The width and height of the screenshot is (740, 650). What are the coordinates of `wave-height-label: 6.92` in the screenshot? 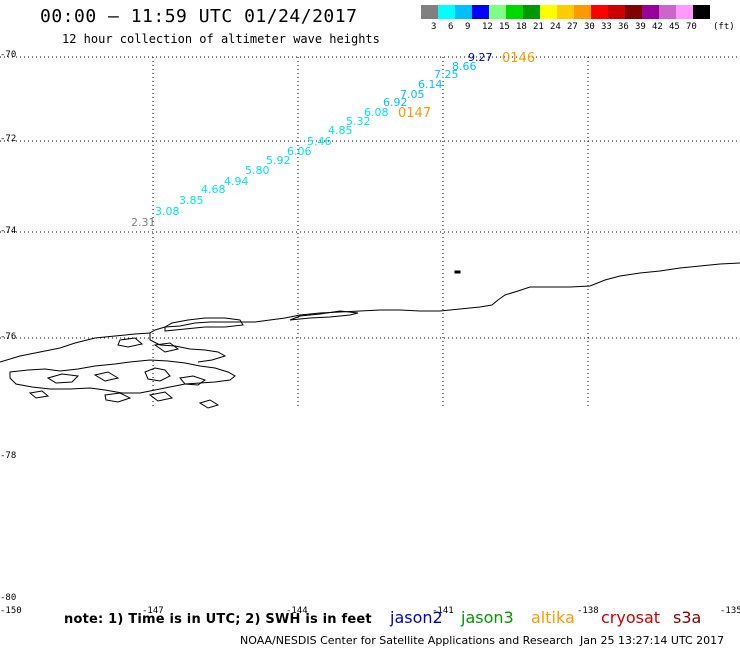 It's located at (395, 102).